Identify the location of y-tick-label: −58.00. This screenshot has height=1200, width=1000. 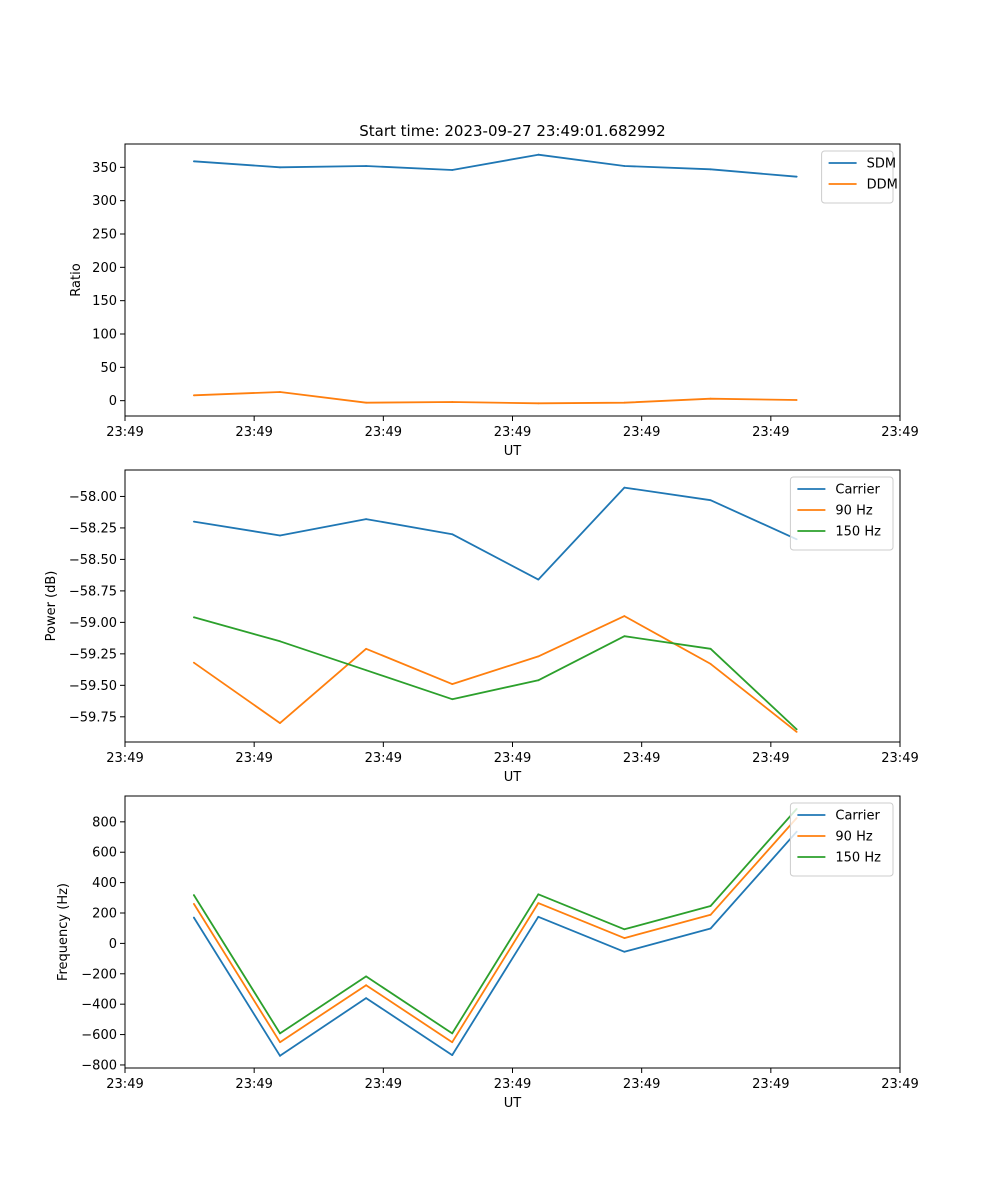
(93, 497).